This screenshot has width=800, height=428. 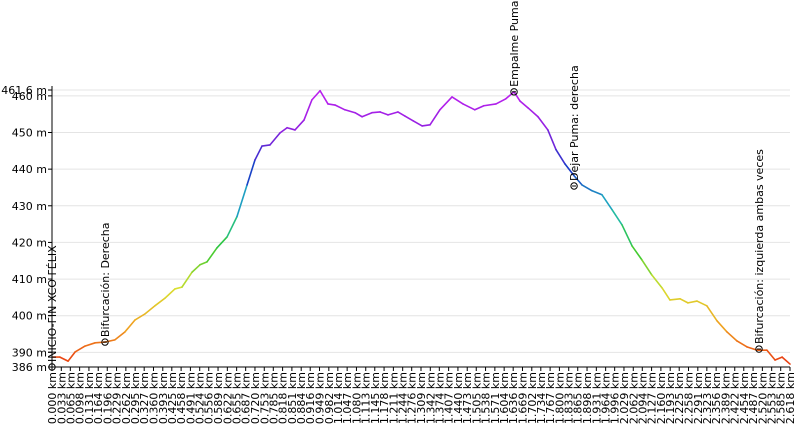 I want to click on x-tick-label: 2.062 km, so click(x=633, y=398).